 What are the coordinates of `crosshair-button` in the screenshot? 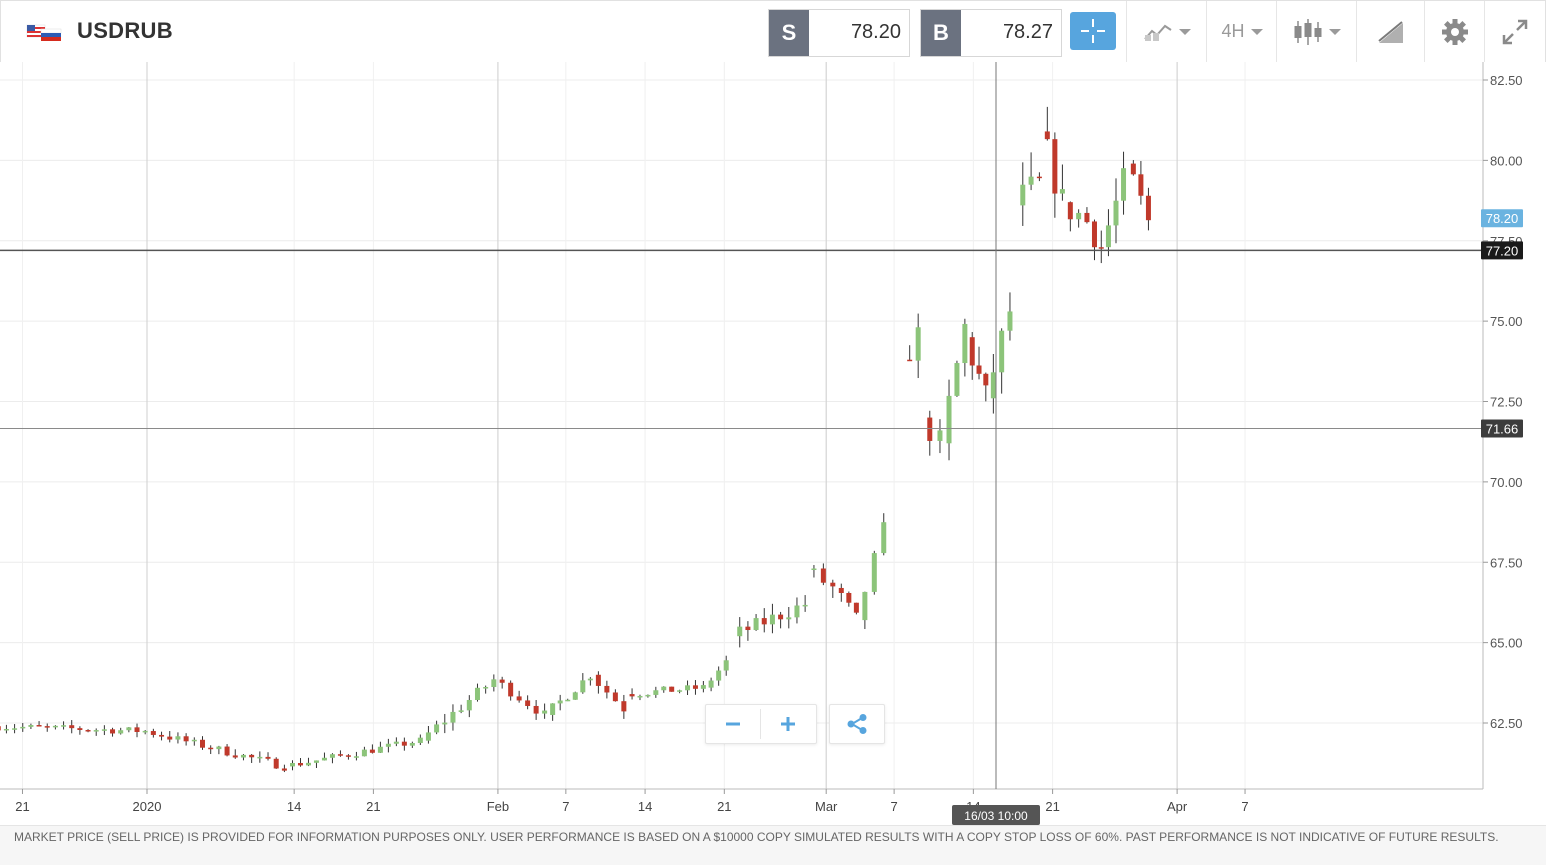 It's located at (1093, 31).